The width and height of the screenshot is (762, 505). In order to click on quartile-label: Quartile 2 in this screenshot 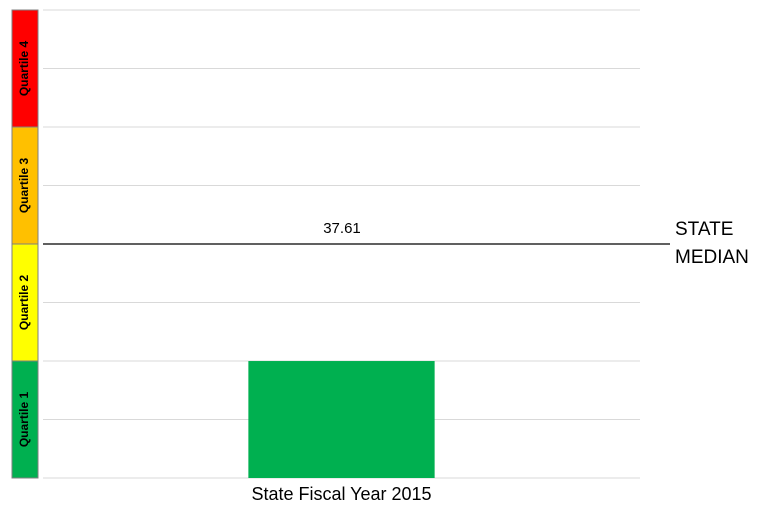, I will do `click(24, 303)`.